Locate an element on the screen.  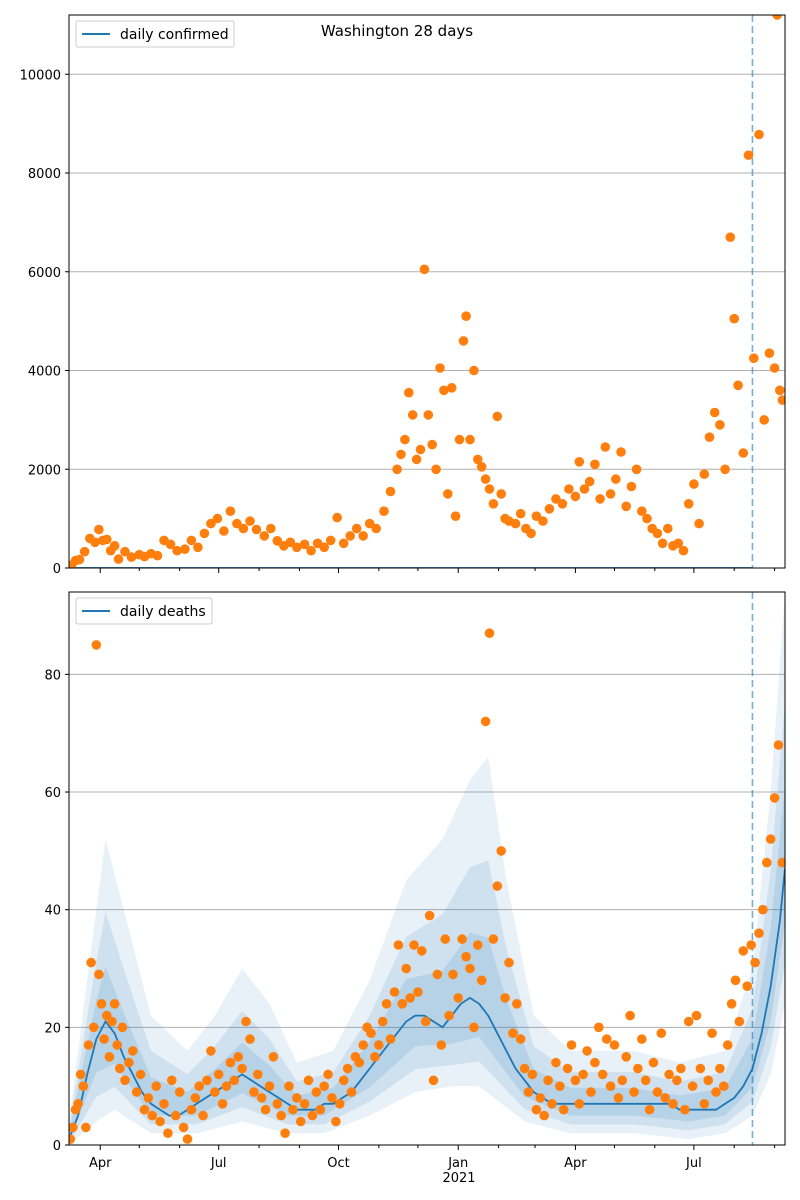
x-tick-label: Jul is located at coordinates (218, 1163).